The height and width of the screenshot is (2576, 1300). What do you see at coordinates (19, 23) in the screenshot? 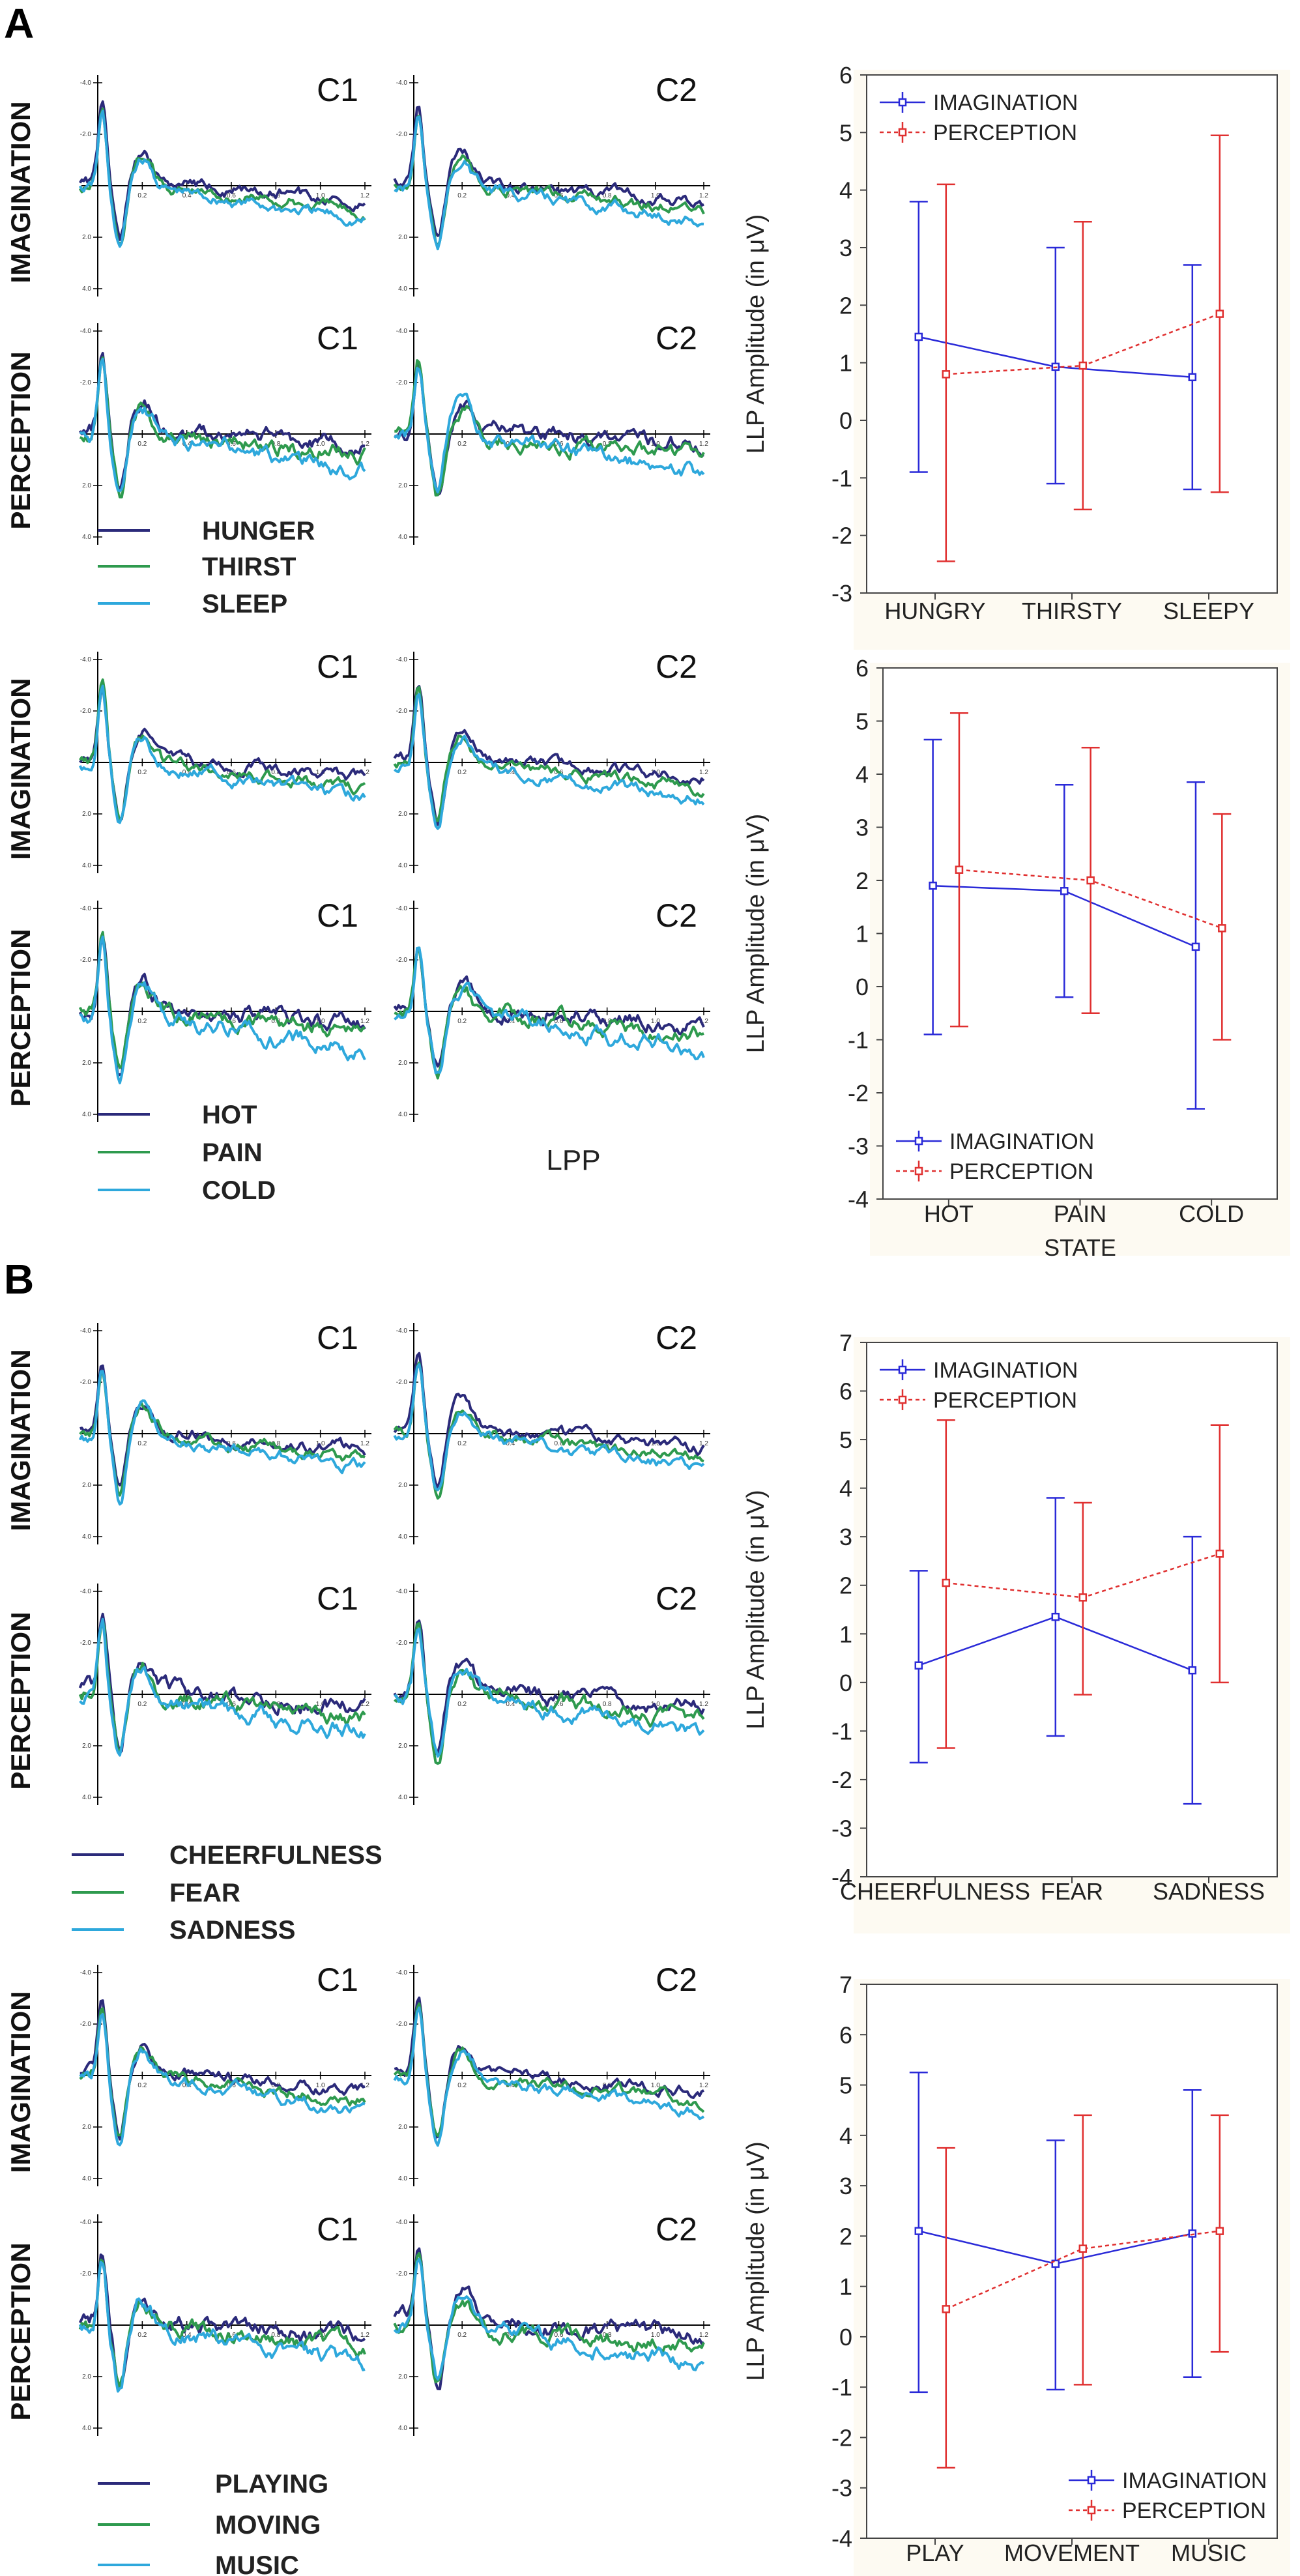
I see `panel-label-a: A` at bounding box center [19, 23].